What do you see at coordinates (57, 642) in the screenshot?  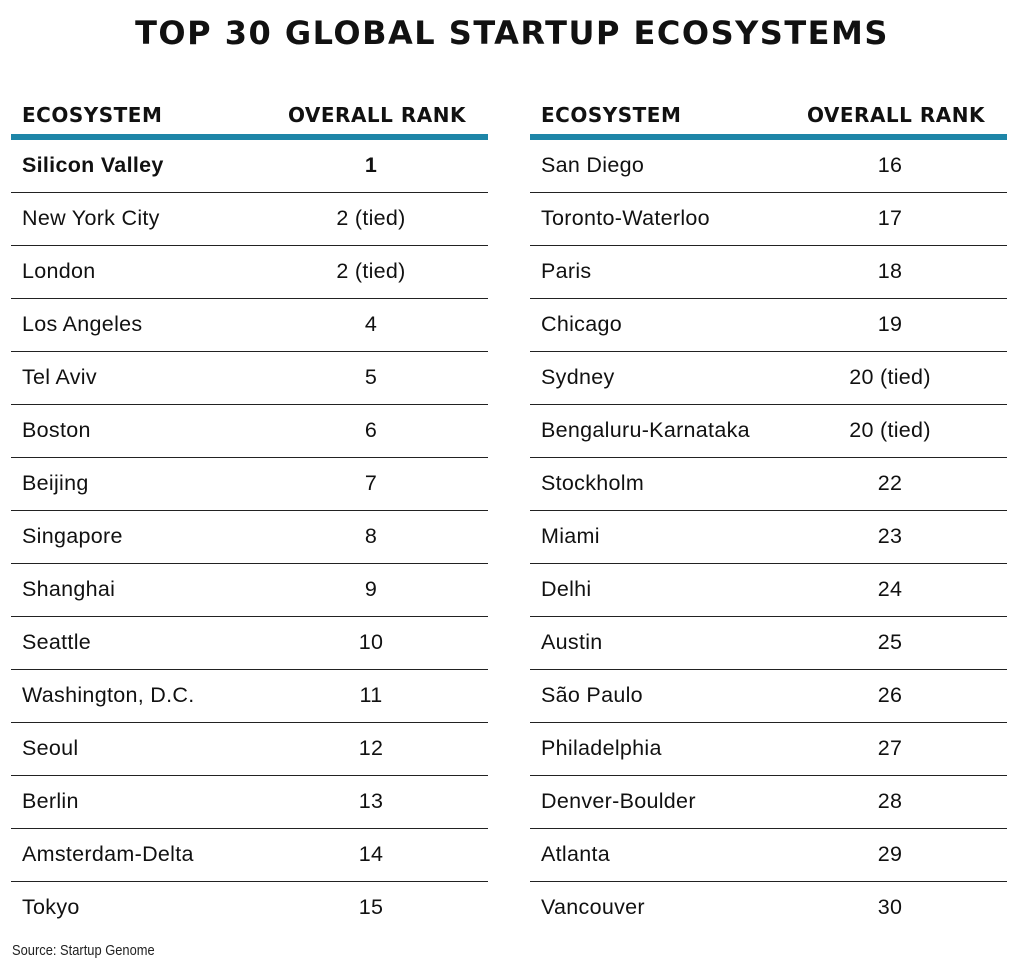 I see `ecosystem-name: Seattle` at bounding box center [57, 642].